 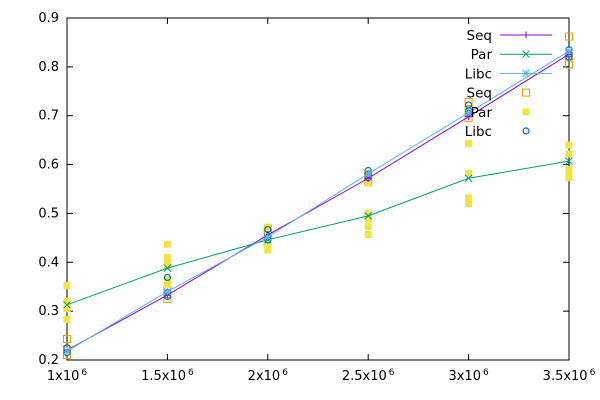 I want to click on legend: Seq Par Libc Seq Par Libc, so click(x=508, y=84).